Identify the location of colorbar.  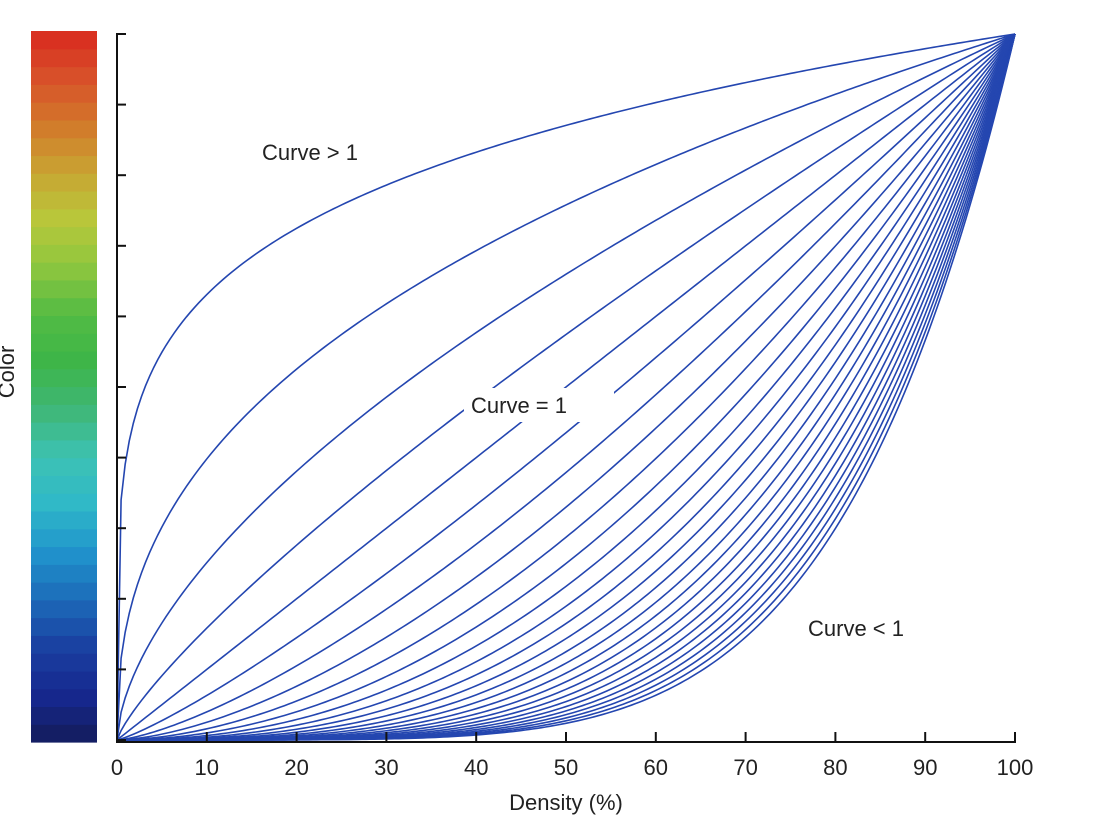
(64, 387).